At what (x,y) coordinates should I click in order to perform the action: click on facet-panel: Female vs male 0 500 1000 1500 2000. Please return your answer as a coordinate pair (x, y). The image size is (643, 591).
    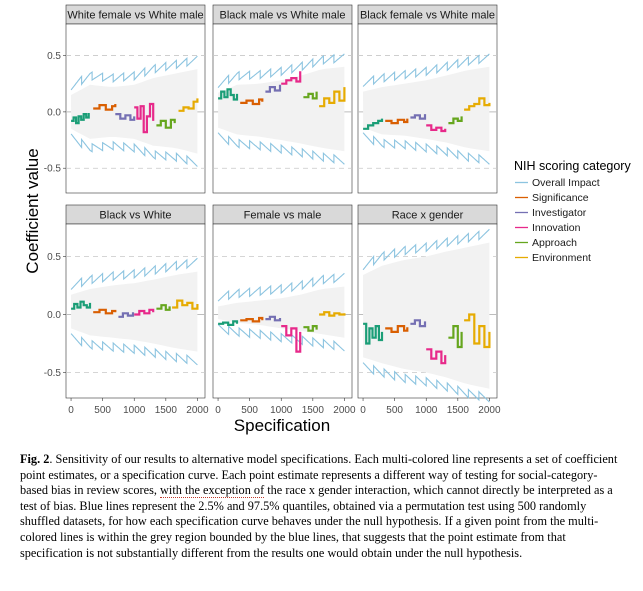
    Looking at the image, I should click on (284, 310).